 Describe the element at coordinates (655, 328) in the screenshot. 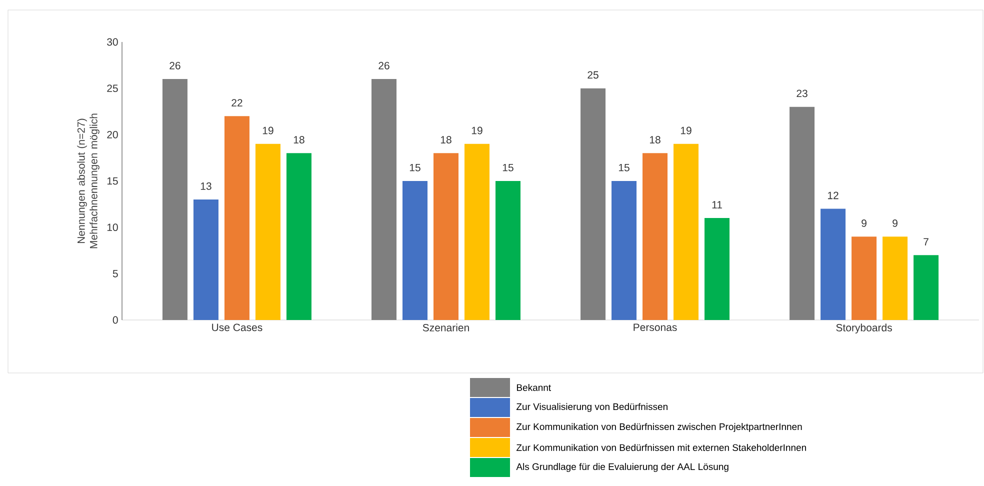

I see `x-tick-label: Personas` at that location.